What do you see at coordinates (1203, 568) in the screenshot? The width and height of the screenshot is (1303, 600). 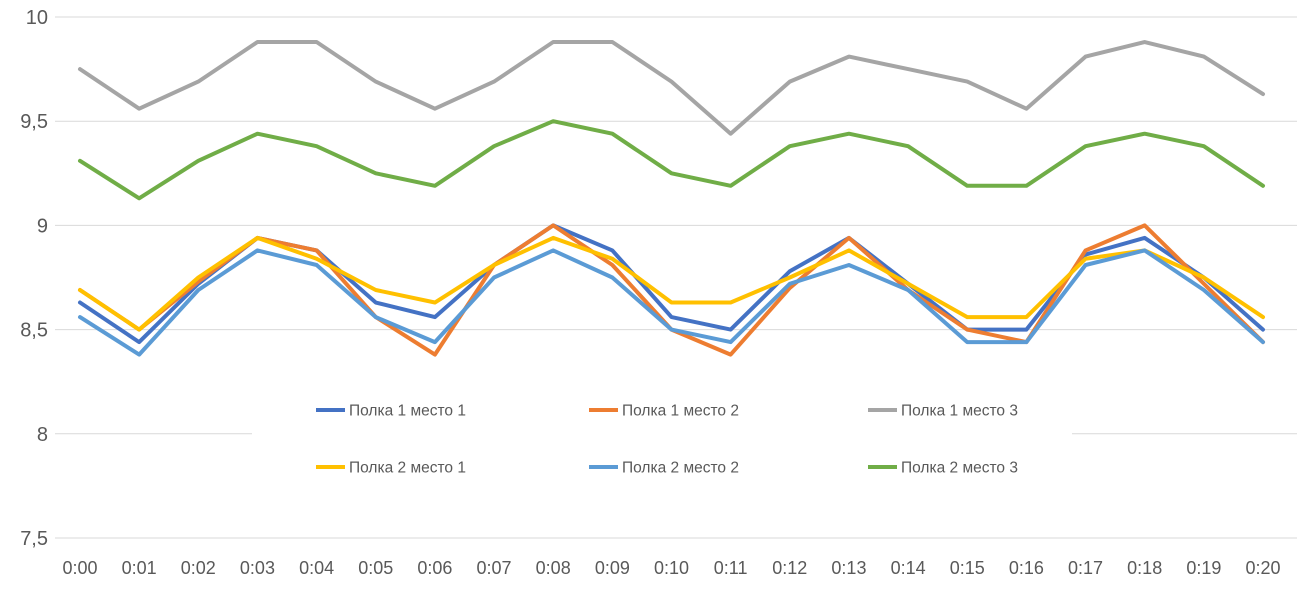 I see `x-axis-tick-label: 0:19` at bounding box center [1203, 568].